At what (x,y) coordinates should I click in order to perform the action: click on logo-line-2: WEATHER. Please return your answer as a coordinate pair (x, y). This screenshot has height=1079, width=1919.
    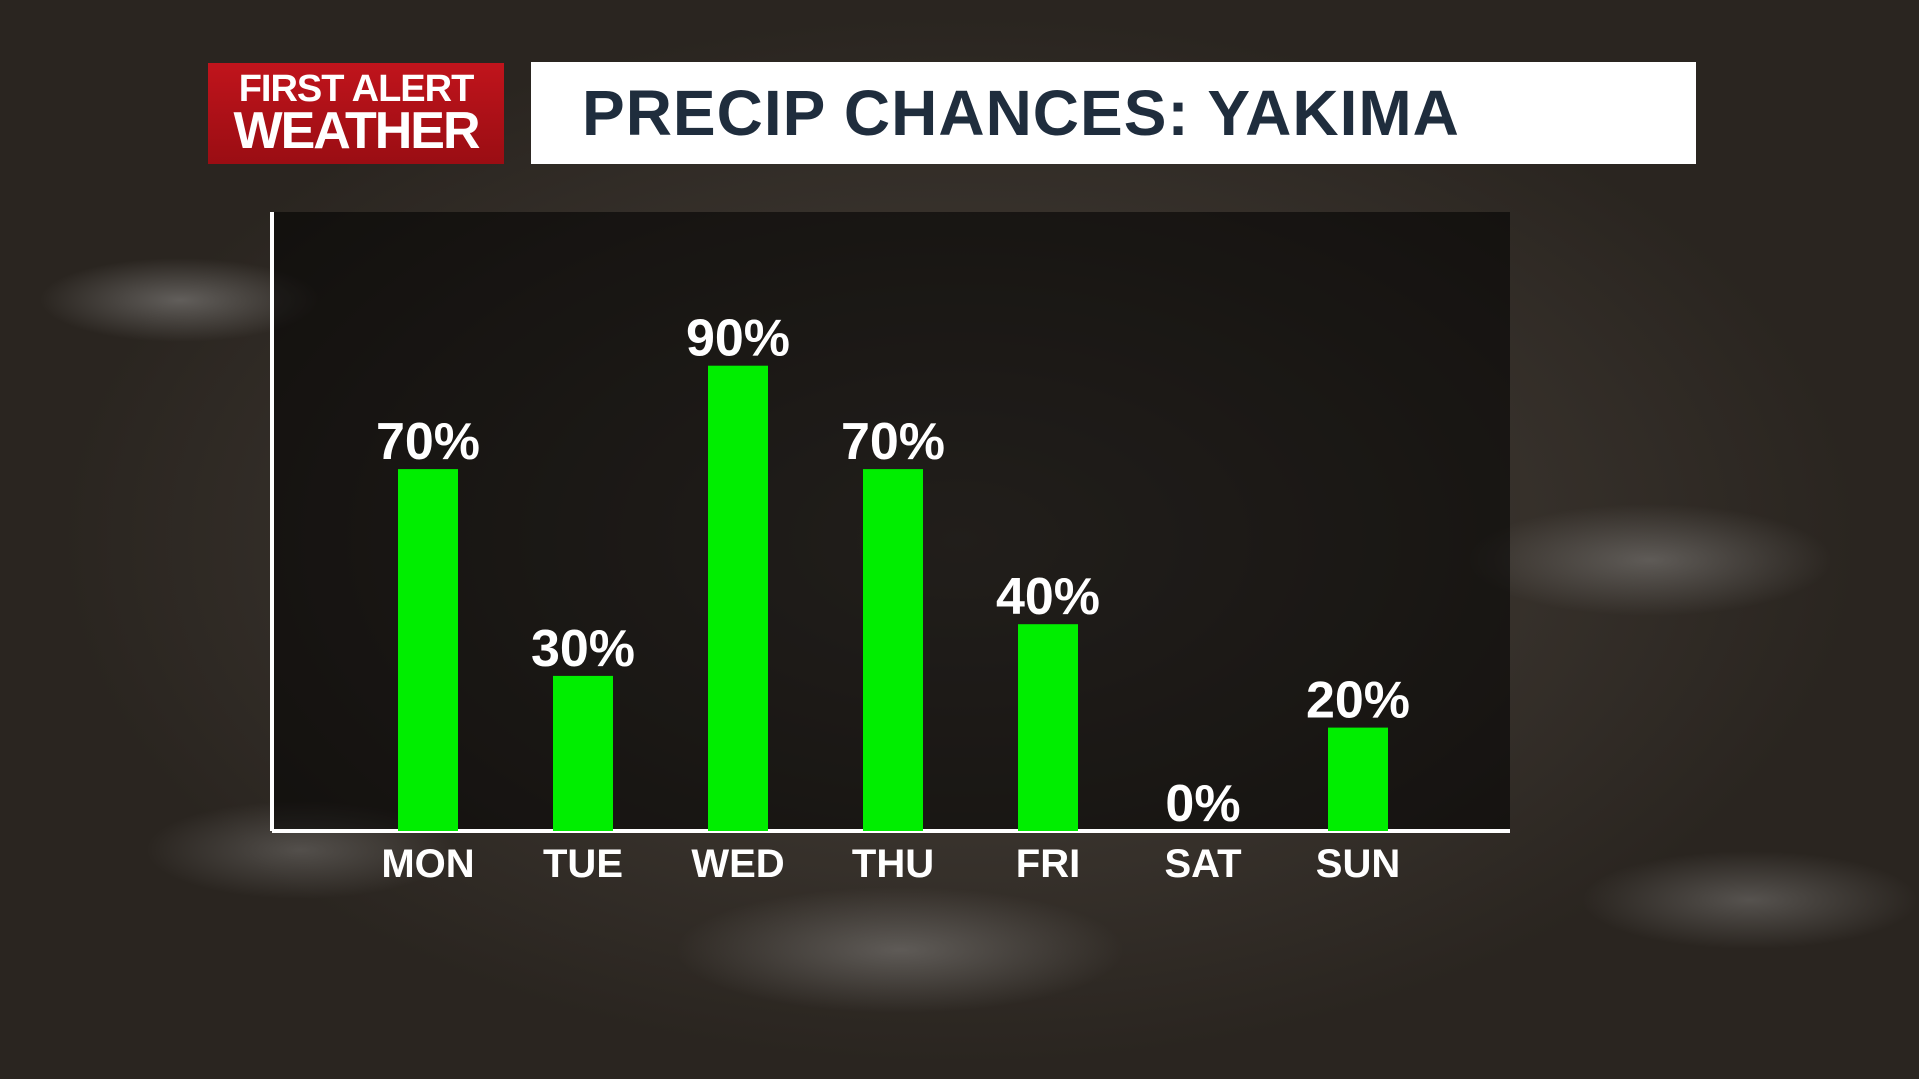
    Looking at the image, I should click on (356, 130).